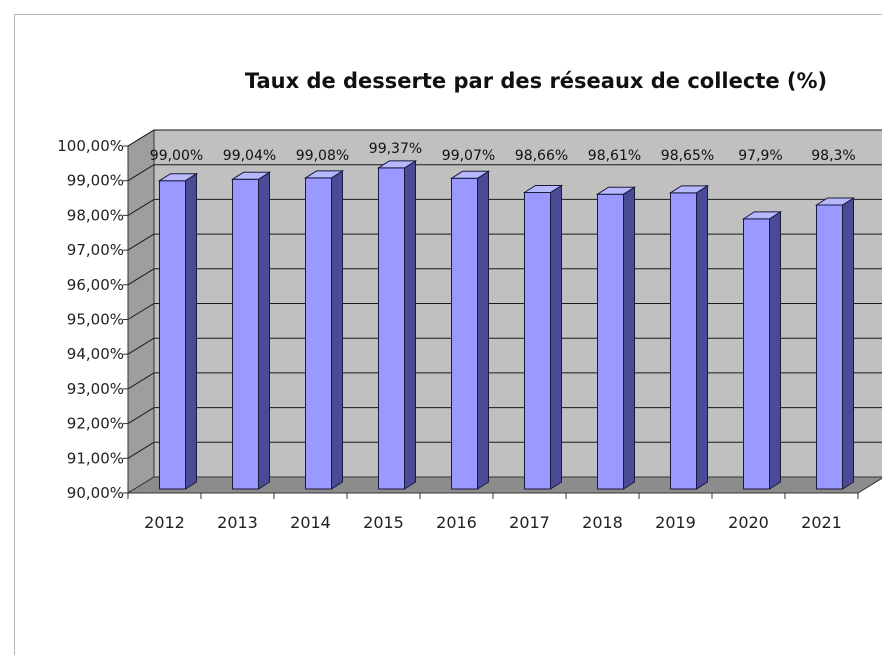 The width and height of the screenshot is (882, 655). What do you see at coordinates (833, 156) in the screenshot?
I see `data-label: 98,3%` at bounding box center [833, 156].